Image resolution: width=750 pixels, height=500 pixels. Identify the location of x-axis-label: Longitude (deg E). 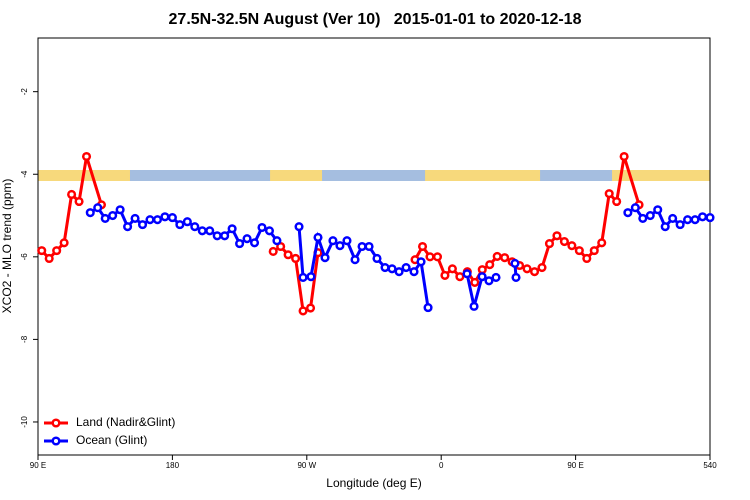
(373, 483).